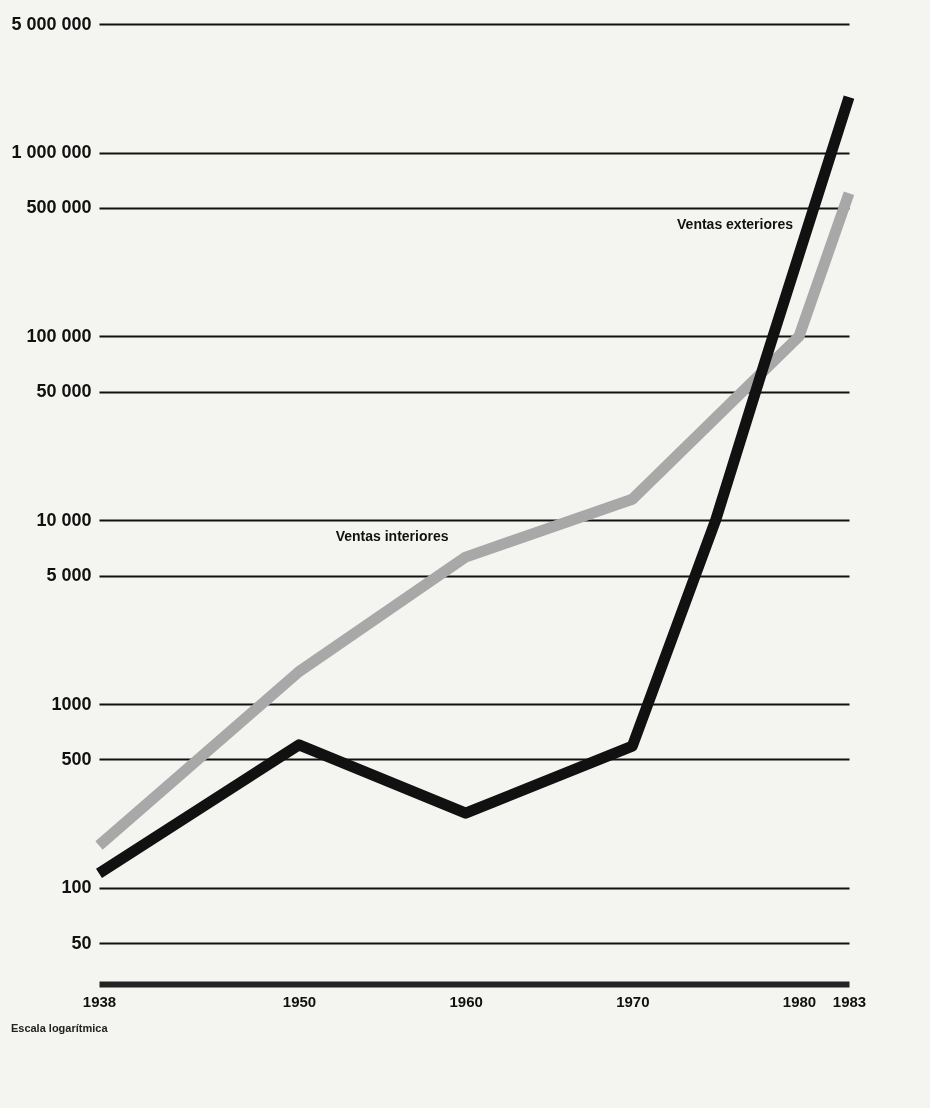 This screenshot has height=1108, width=930. What do you see at coordinates (849, 1001) in the screenshot?
I see `x-tick-label: 1983` at bounding box center [849, 1001].